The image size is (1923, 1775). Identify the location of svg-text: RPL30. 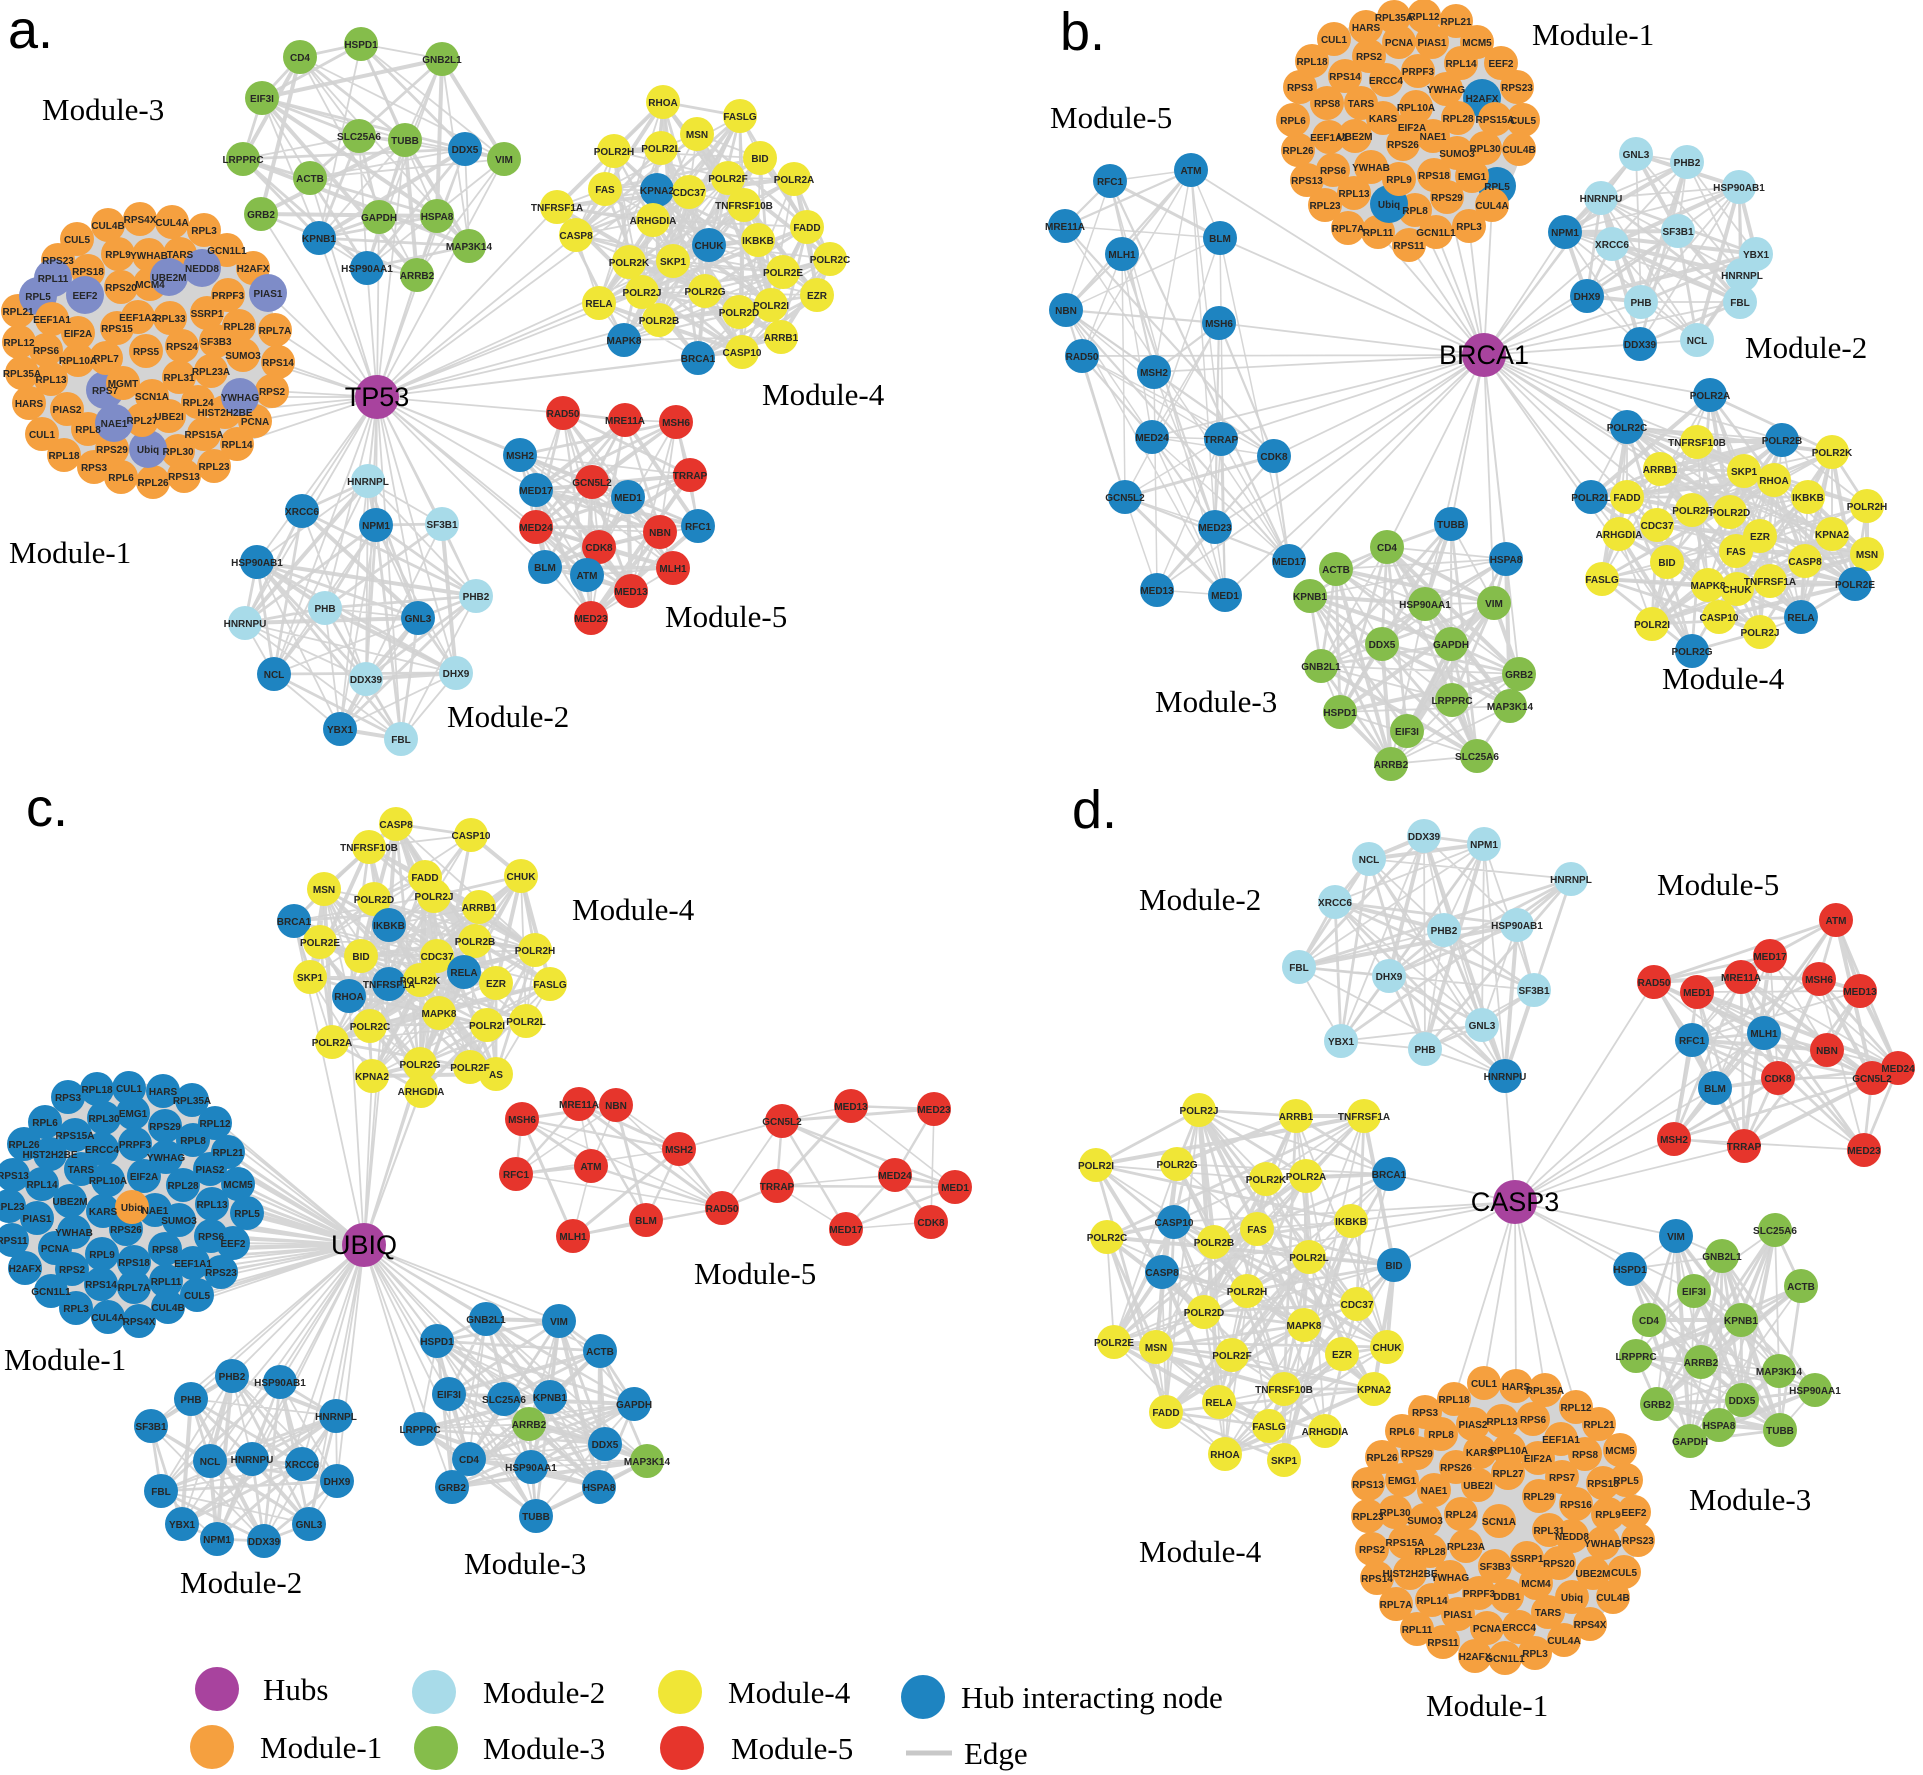
(104, 1119).